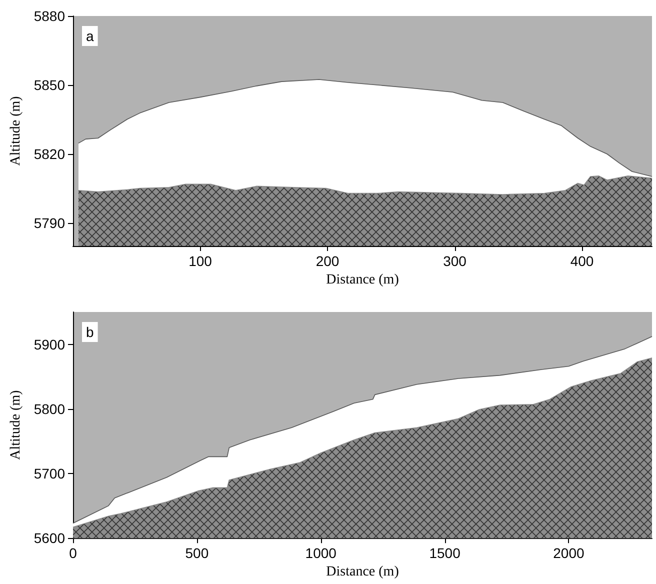 The height and width of the screenshot is (584, 656). What do you see at coordinates (50, 408) in the screenshot?
I see `y-tick-label: 5800` at bounding box center [50, 408].